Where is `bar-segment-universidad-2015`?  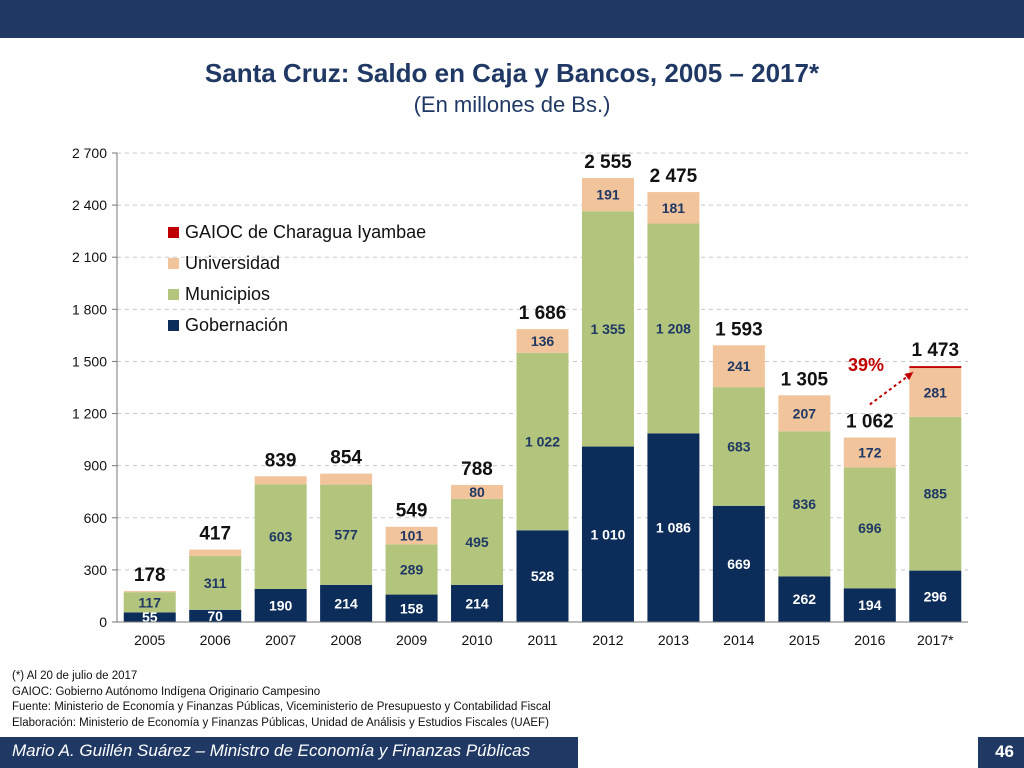
bar-segment-universidad-2015 is located at coordinates (804, 413).